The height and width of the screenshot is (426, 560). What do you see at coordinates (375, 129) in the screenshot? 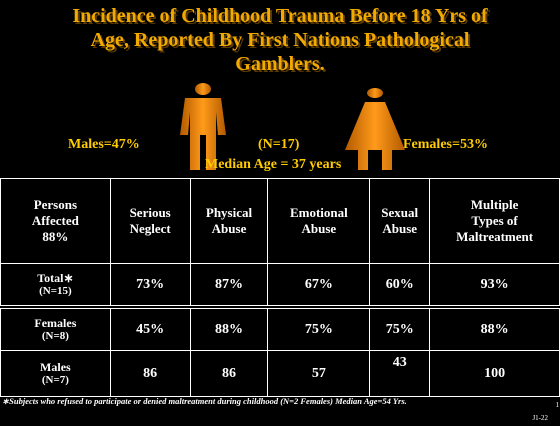
I see `female-icon` at bounding box center [375, 129].